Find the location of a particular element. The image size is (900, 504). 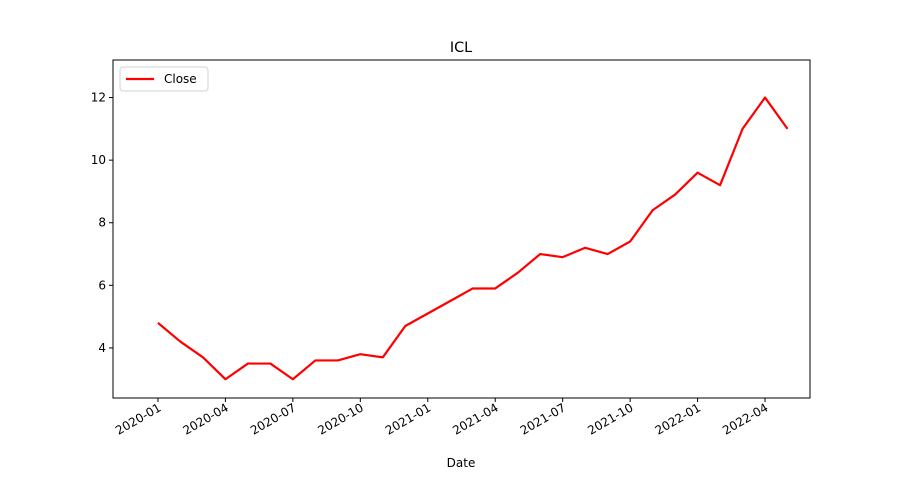

chart-title: ICL is located at coordinates (461, 48).